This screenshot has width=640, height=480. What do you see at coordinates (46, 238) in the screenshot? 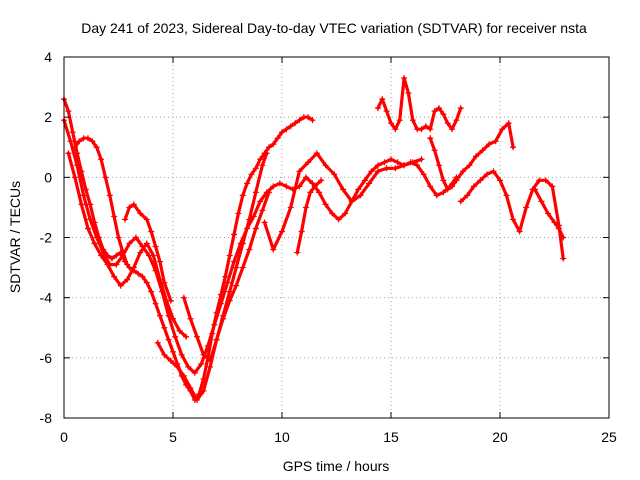
I see `y-tick-label: -2` at bounding box center [46, 238].